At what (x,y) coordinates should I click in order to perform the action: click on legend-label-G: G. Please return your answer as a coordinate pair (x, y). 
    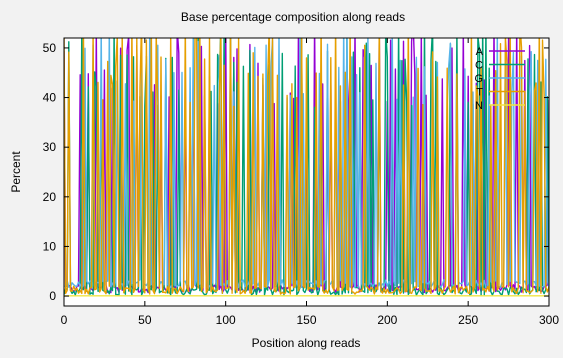
    Looking at the image, I should click on (478, 79).